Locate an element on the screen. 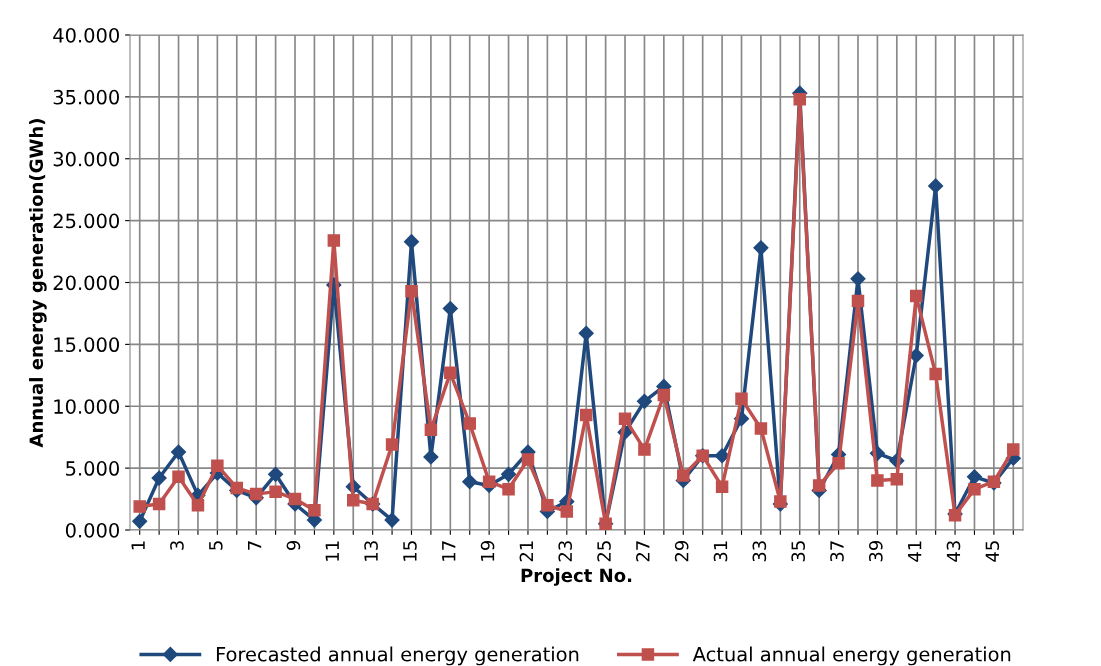 The width and height of the screenshot is (1101, 666). x-tick-label: 45 is located at coordinates (992, 551).